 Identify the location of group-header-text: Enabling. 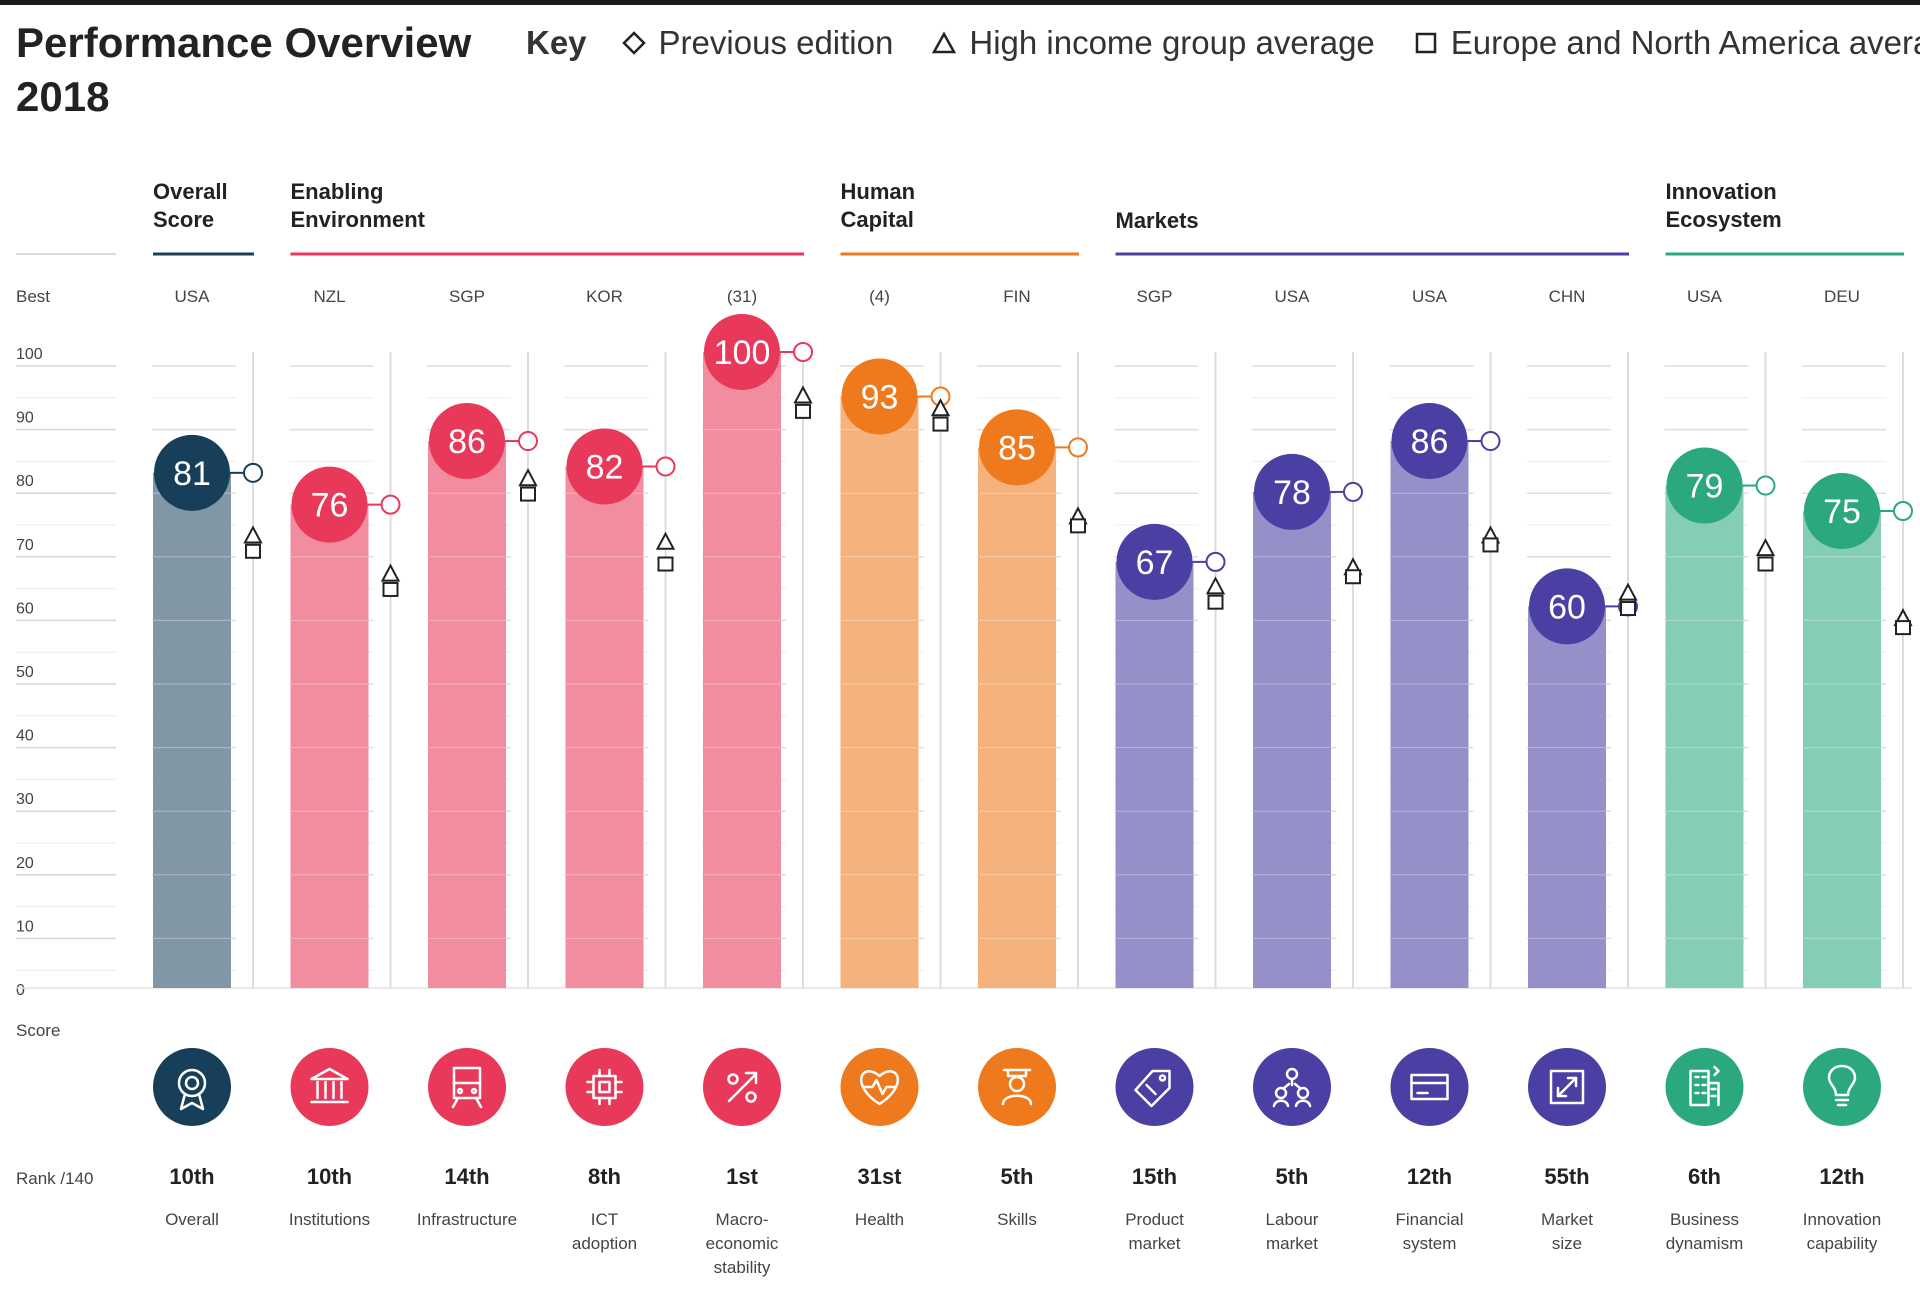
(337, 191).